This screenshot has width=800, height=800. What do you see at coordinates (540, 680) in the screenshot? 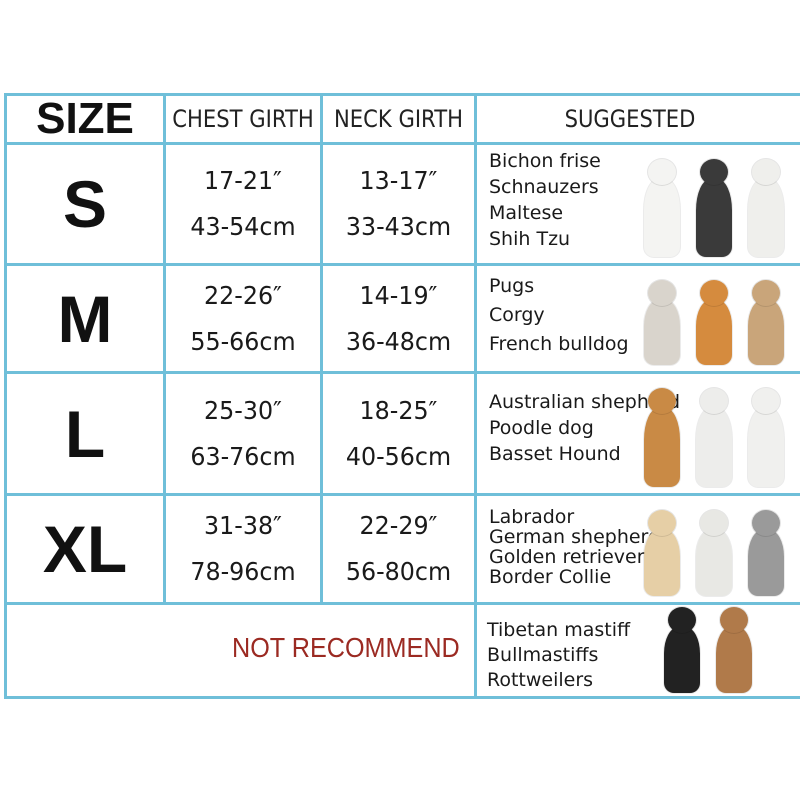
I see `breed-name: Rottweilers` at bounding box center [540, 680].